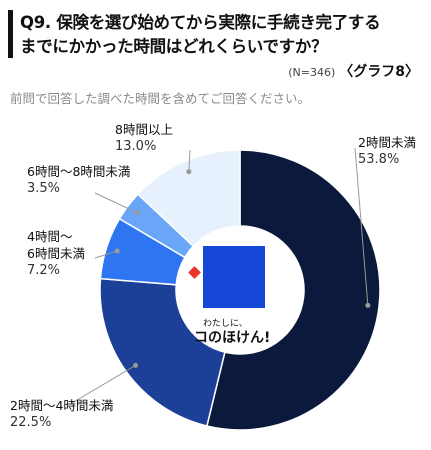 The image size is (431, 450). I want to click on label-slice-4-name: 6時間〜8時間未満, so click(79, 171).